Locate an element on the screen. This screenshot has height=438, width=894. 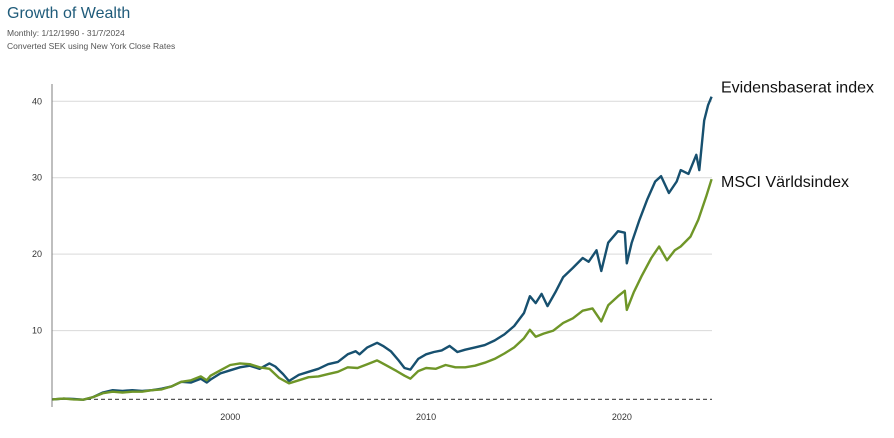
series-label-1: MSCI Världsindex is located at coordinates (785, 182).